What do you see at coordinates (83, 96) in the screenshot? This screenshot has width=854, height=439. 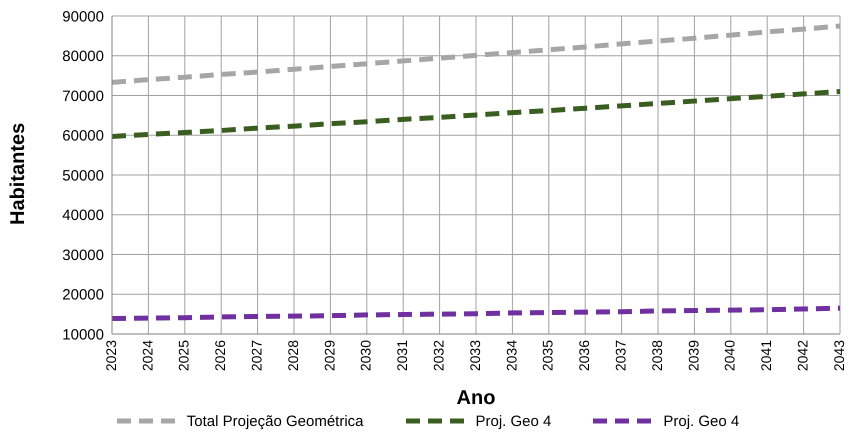 I see `y-tick-label: 70000` at bounding box center [83, 96].